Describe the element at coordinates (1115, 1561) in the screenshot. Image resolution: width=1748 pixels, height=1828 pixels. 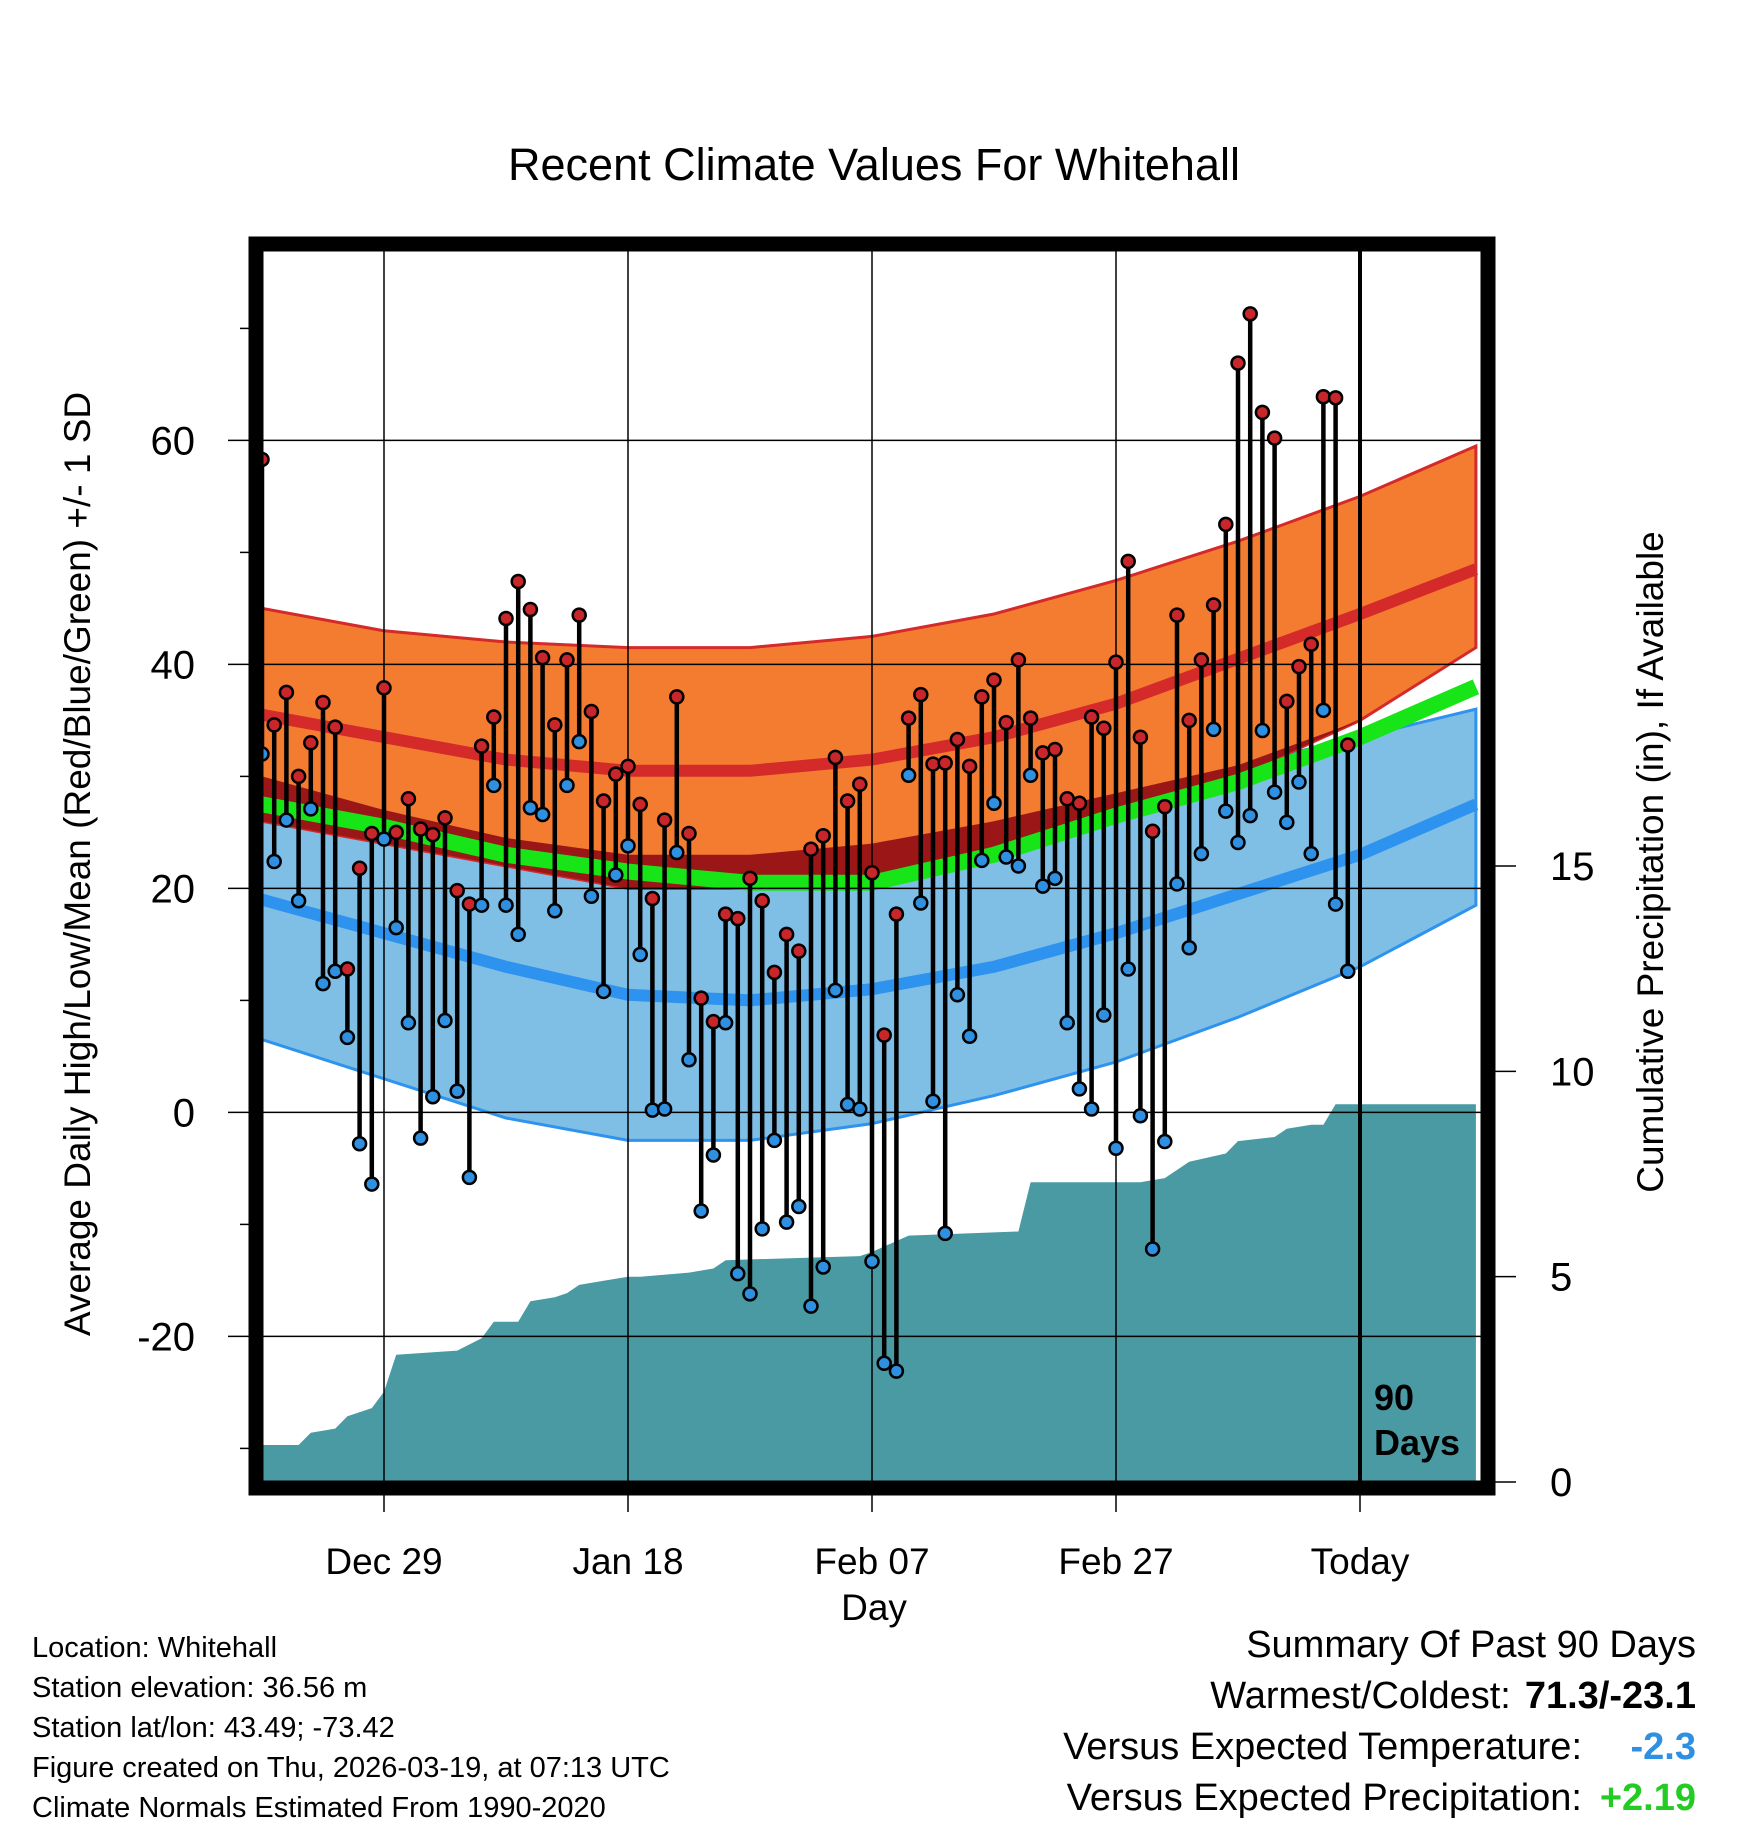
I see `x-tick-label: Feb 27` at that location.